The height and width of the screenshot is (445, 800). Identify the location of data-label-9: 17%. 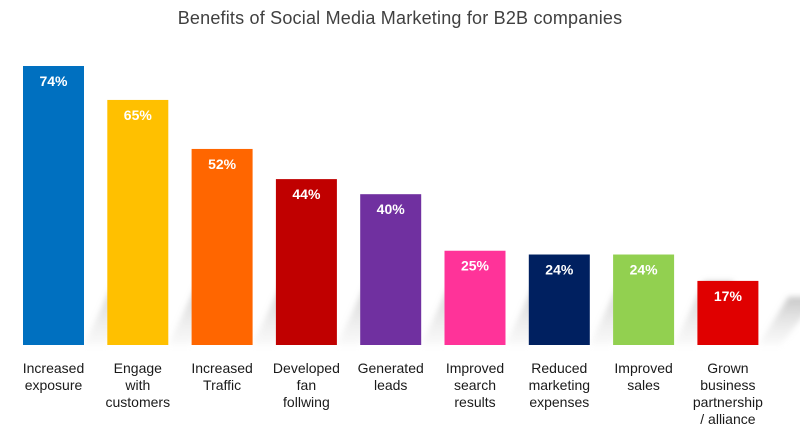
(728, 296).